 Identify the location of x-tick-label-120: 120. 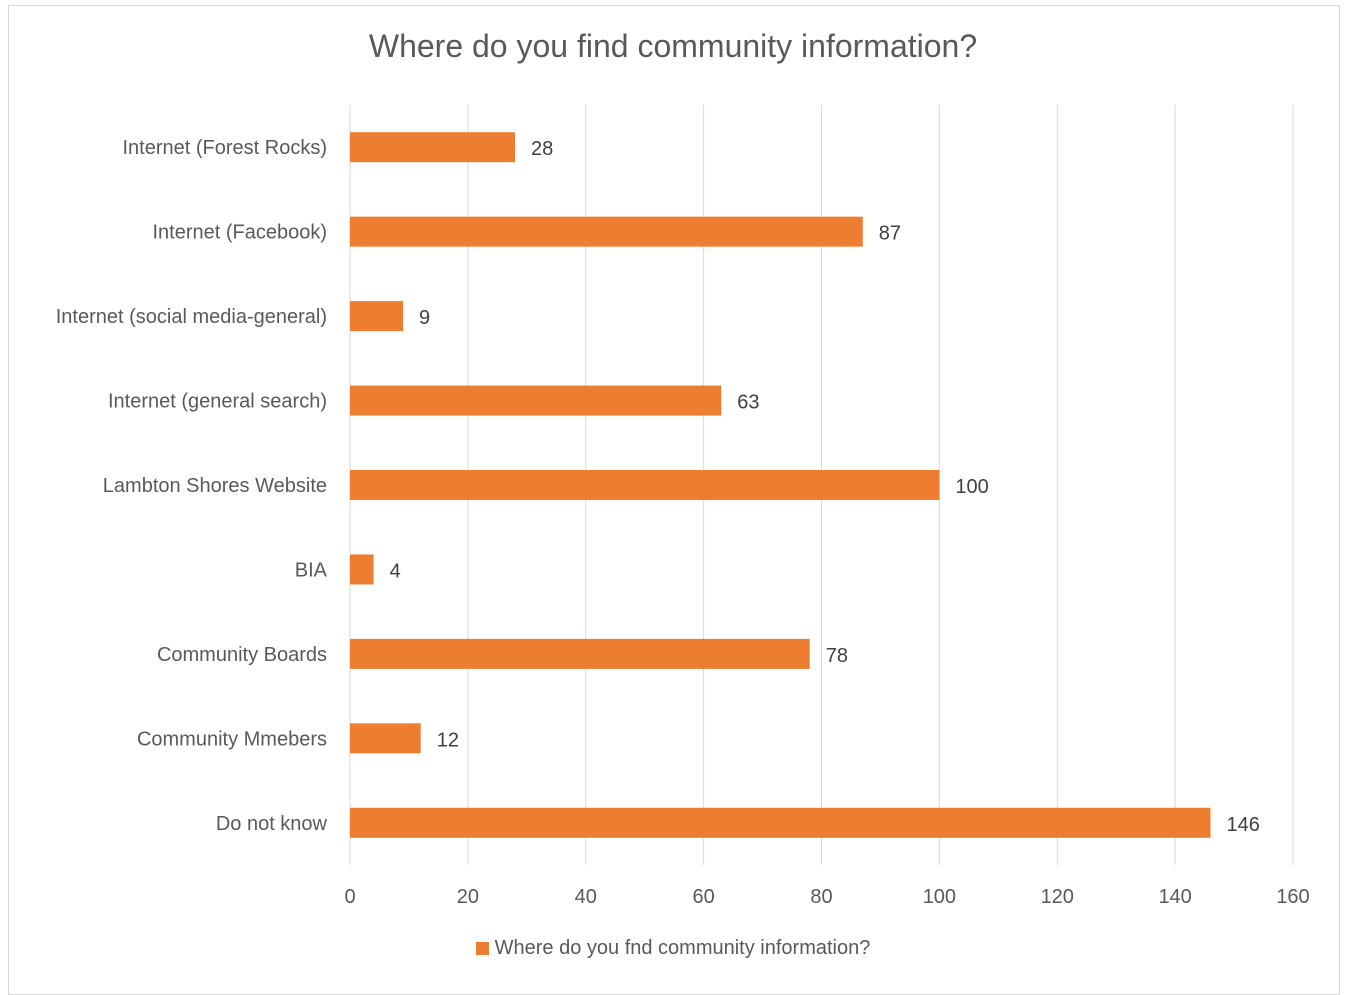
(1057, 897).